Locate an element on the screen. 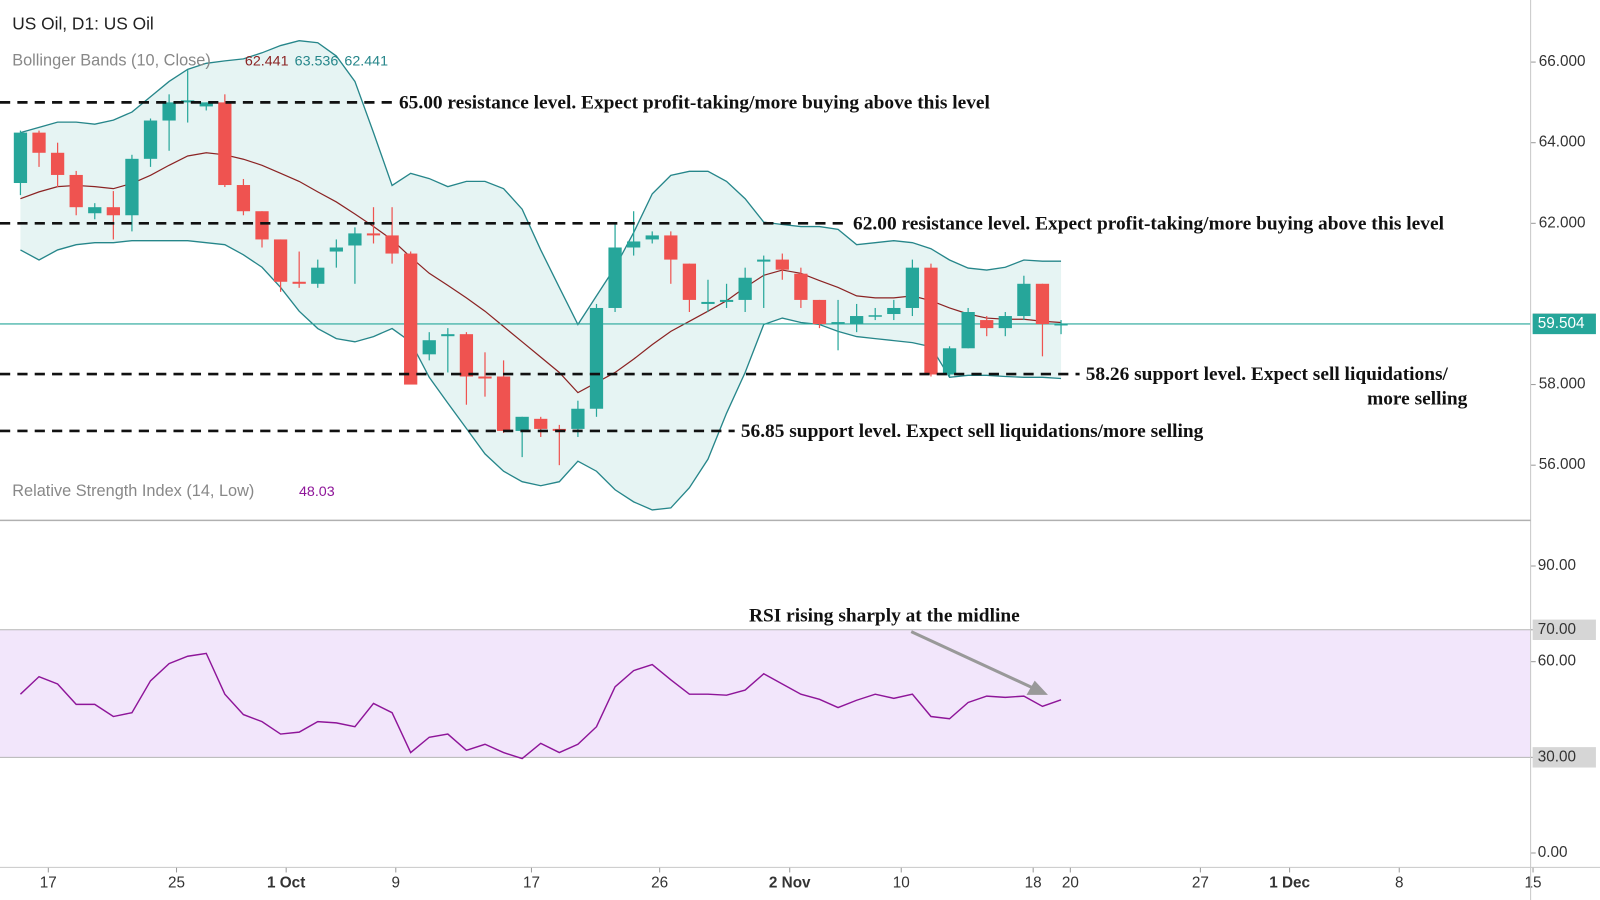 This screenshot has height=900, width=1600. rsi-title: Relative Strength Index (14, Low) is located at coordinates (133, 491).